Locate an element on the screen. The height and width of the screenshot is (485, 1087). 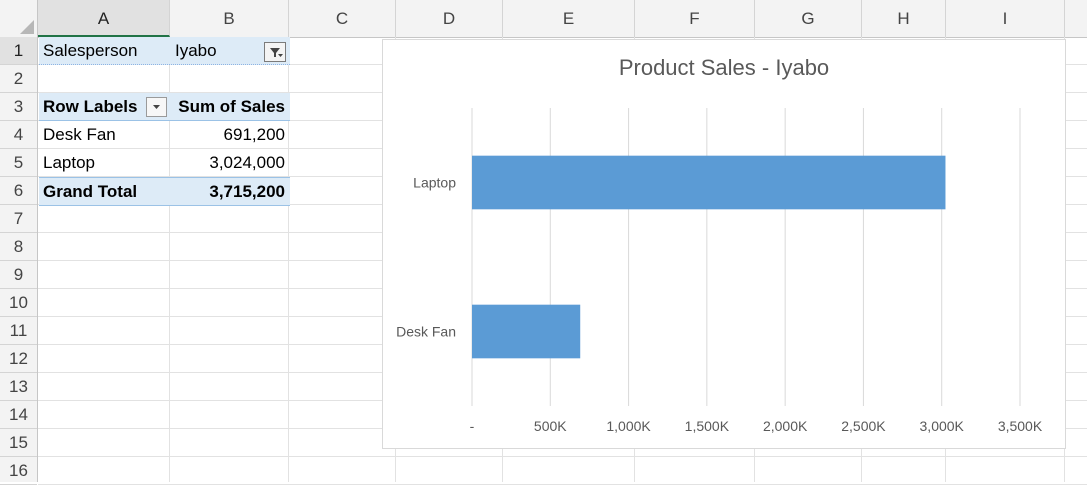
pivot-filter-button is located at coordinates (275, 52).